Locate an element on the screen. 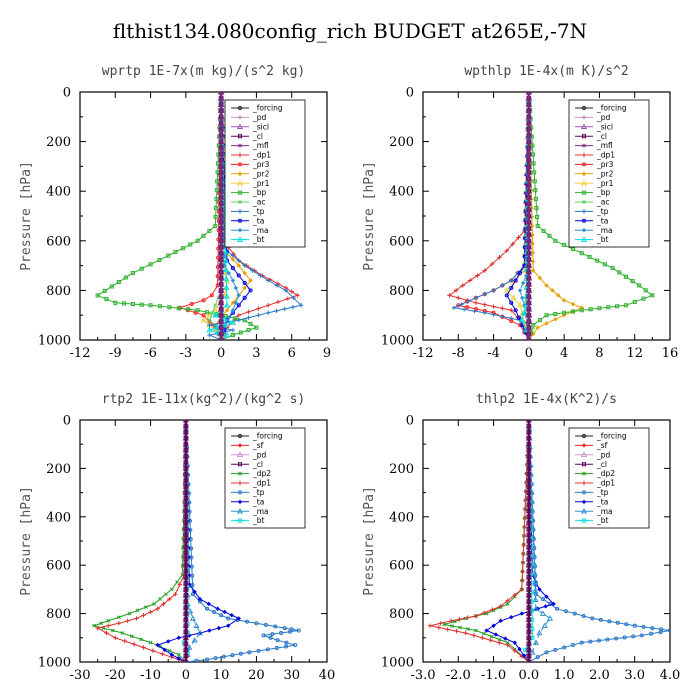 The height and width of the screenshot is (700, 700). series-line-dp1 is located at coordinates (141, 541).